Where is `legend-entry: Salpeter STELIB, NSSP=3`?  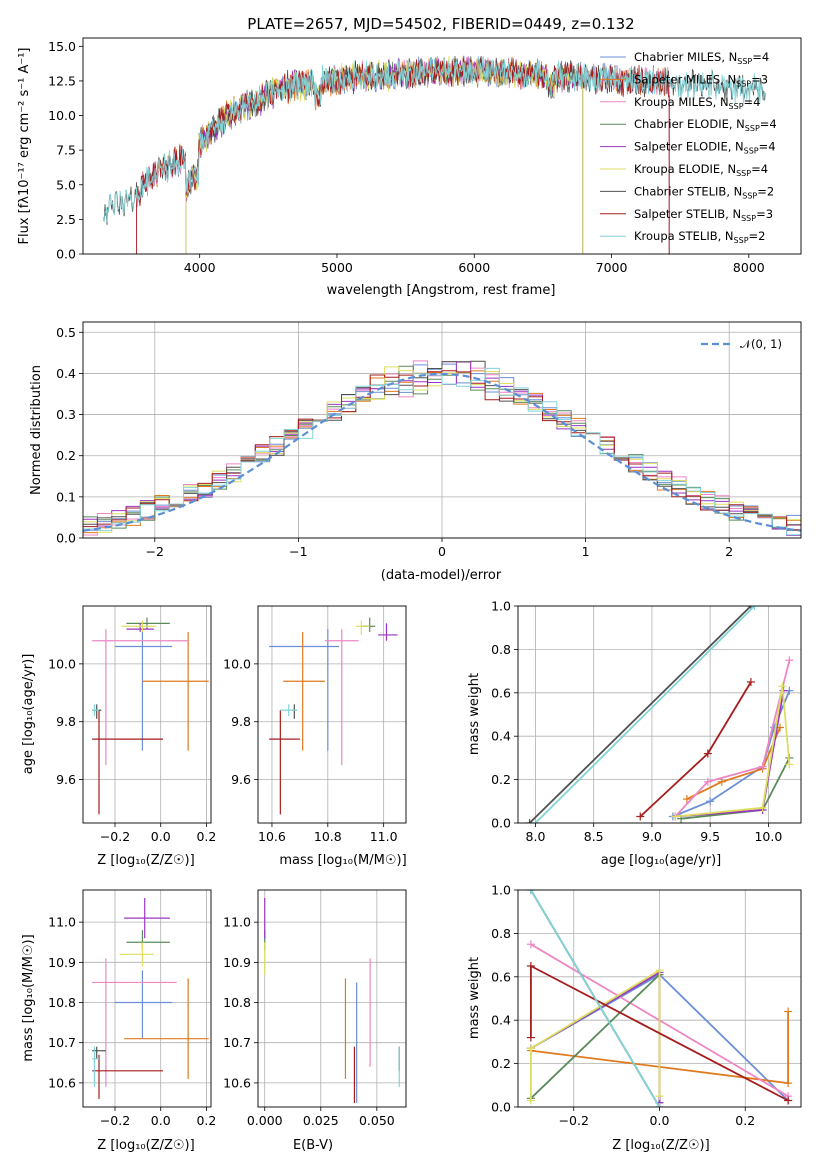 legend-entry: Salpeter STELIB, NSSP=3 is located at coordinates (703, 215).